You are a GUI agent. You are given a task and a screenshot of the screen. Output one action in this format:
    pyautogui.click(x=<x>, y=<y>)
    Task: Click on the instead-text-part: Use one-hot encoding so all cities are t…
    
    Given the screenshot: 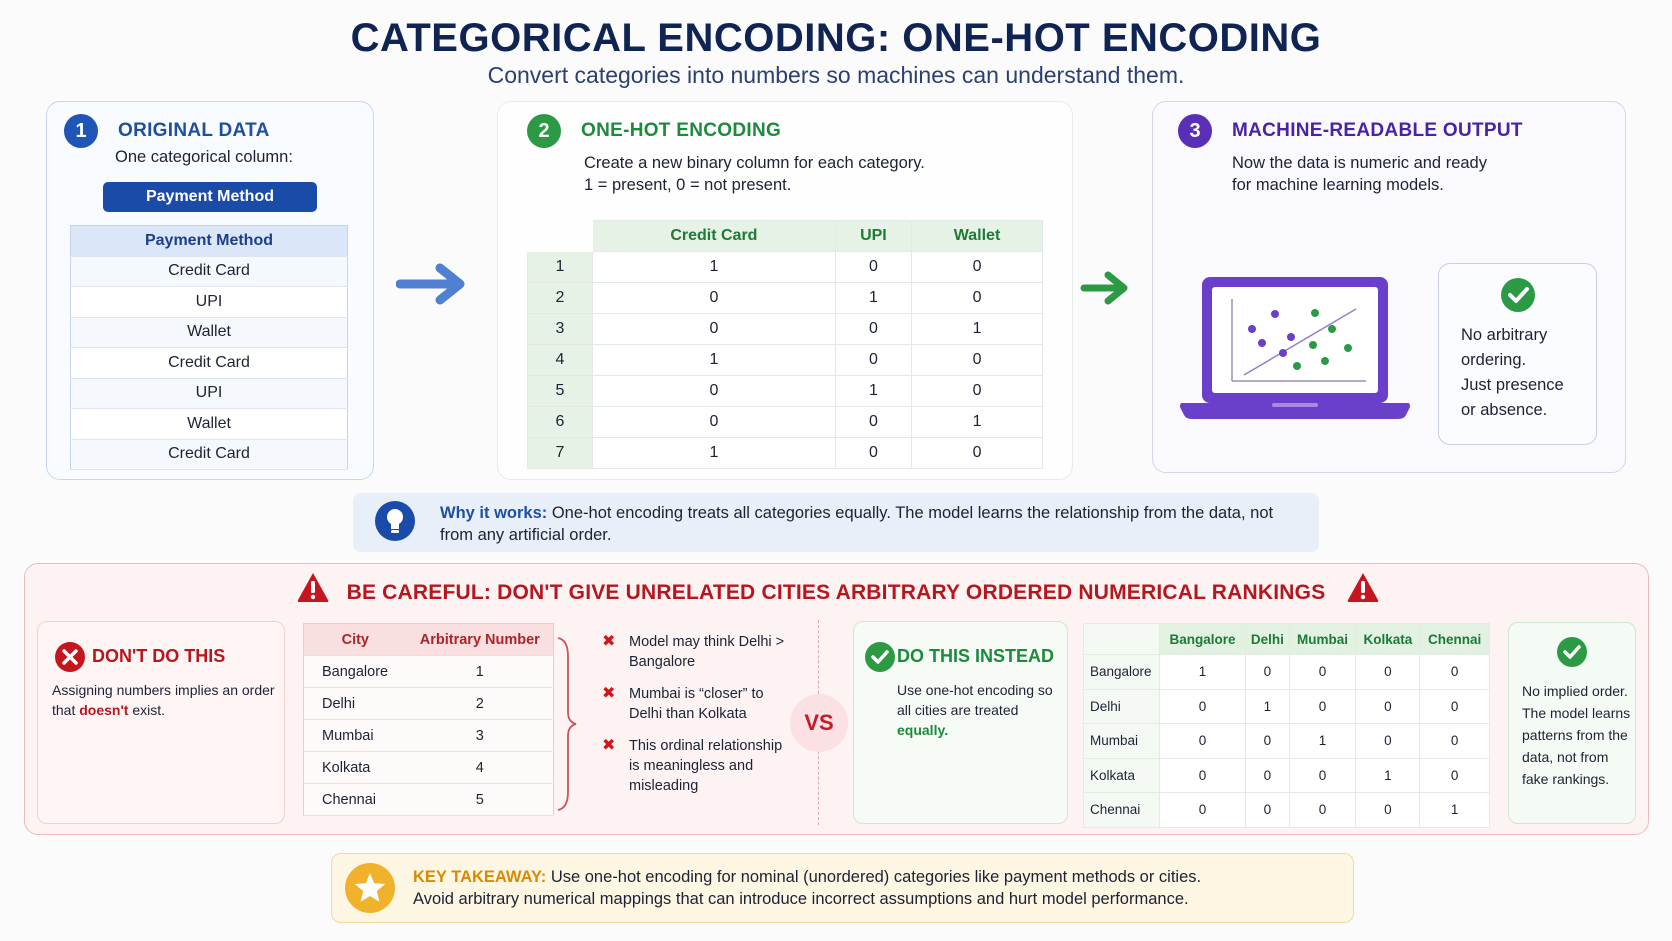 What is the action you would take?
    pyautogui.click(x=975, y=700)
    